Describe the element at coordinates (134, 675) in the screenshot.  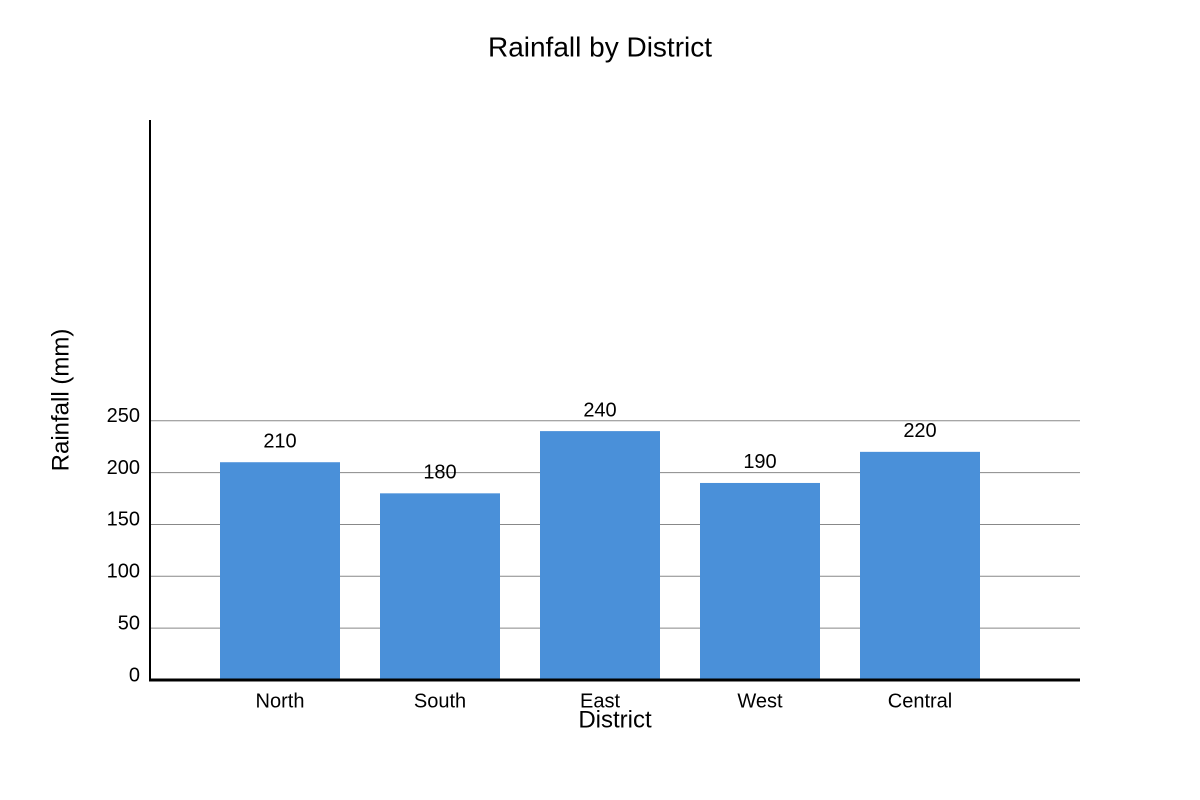
I see `y-tick-label: 0` at that location.